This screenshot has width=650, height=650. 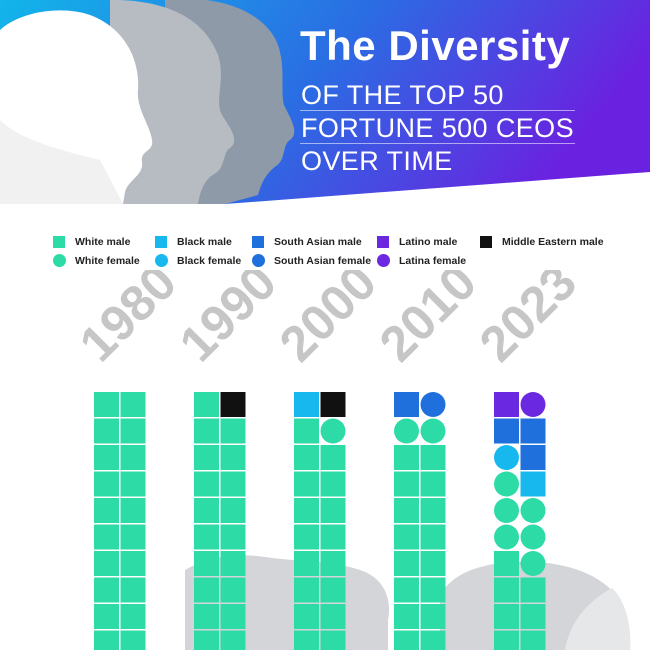 What do you see at coordinates (486, 242) in the screenshot?
I see `legend-swatch-middle-eastern-male` at bounding box center [486, 242].